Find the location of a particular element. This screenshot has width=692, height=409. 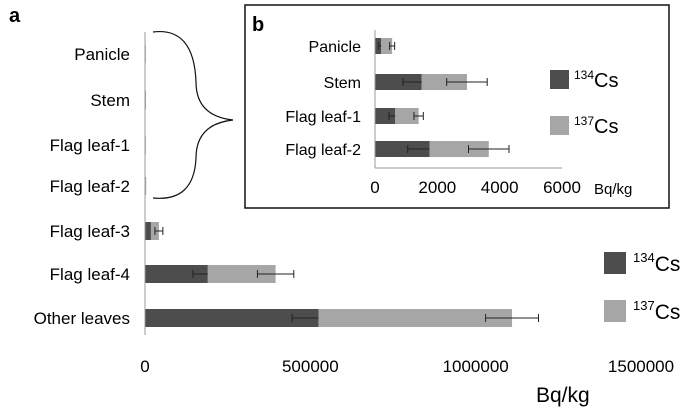

a-x-tick-label: 1000000 is located at coordinates (476, 366).